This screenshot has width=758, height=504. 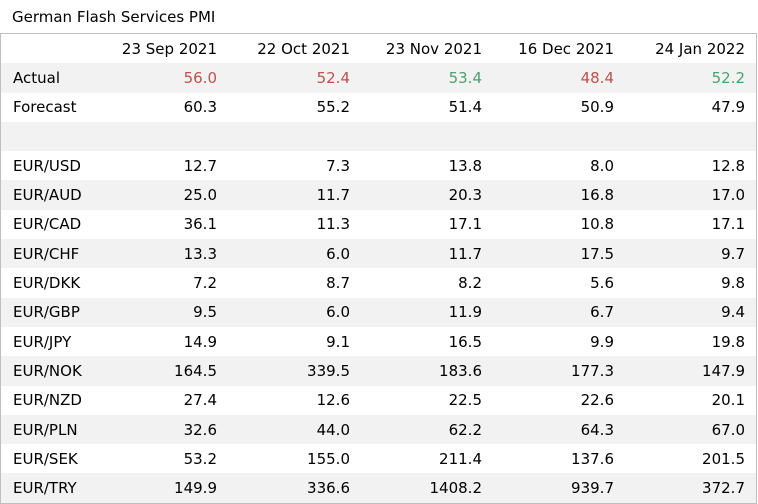 What do you see at coordinates (728, 107) in the screenshot?
I see `forecast-value: 47.9` at bounding box center [728, 107].